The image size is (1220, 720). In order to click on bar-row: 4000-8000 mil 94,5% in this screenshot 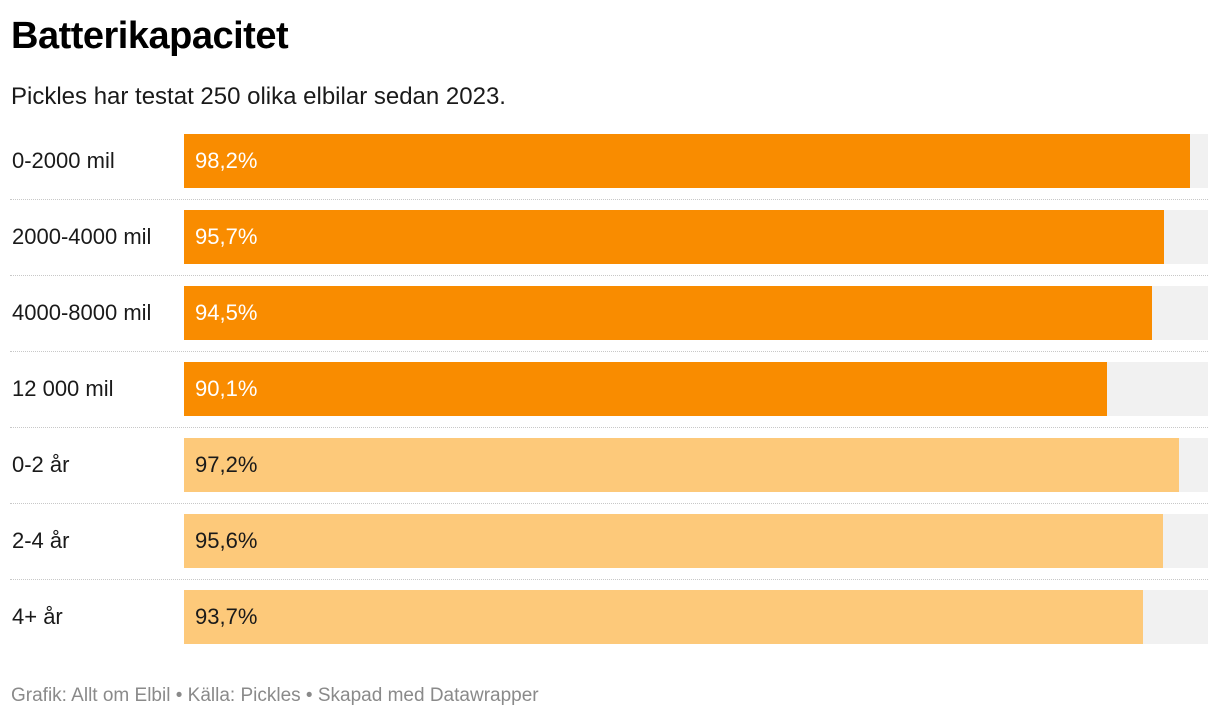, I will do `click(609, 324)`.